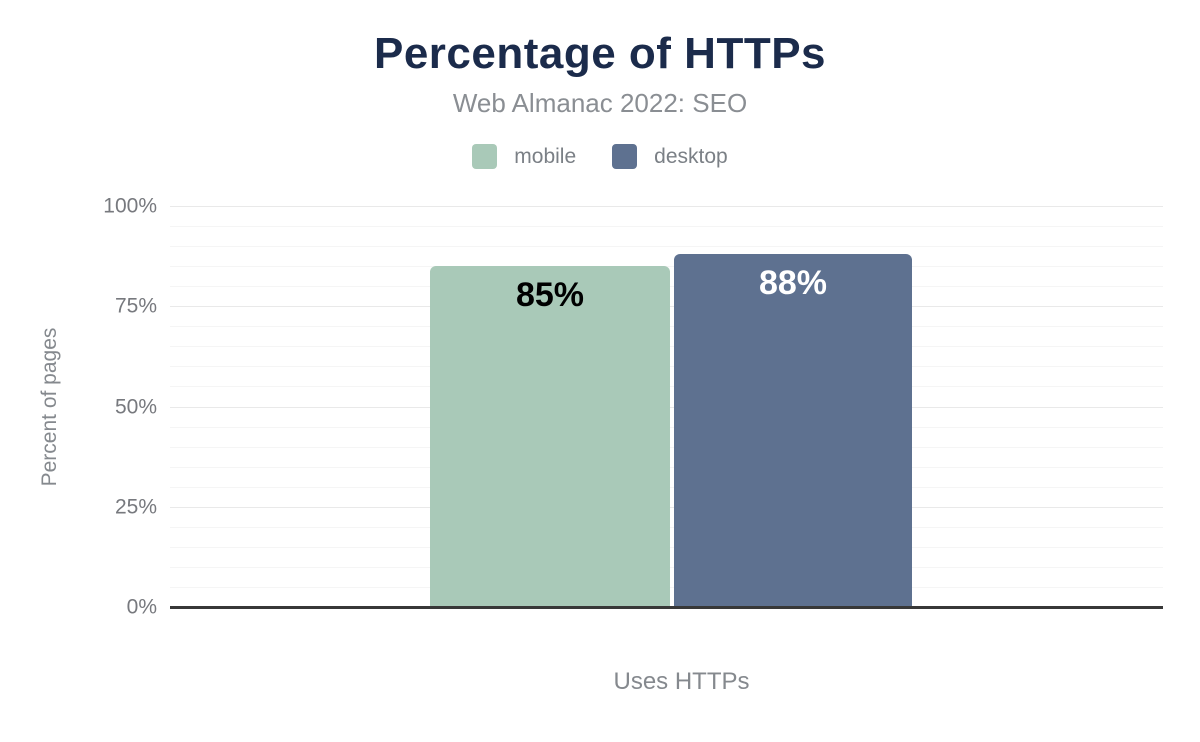 The height and width of the screenshot is (742, 1200). Describe the element at coordinates (666, 206) in the screenshot. I see `gridline-major` at that location.